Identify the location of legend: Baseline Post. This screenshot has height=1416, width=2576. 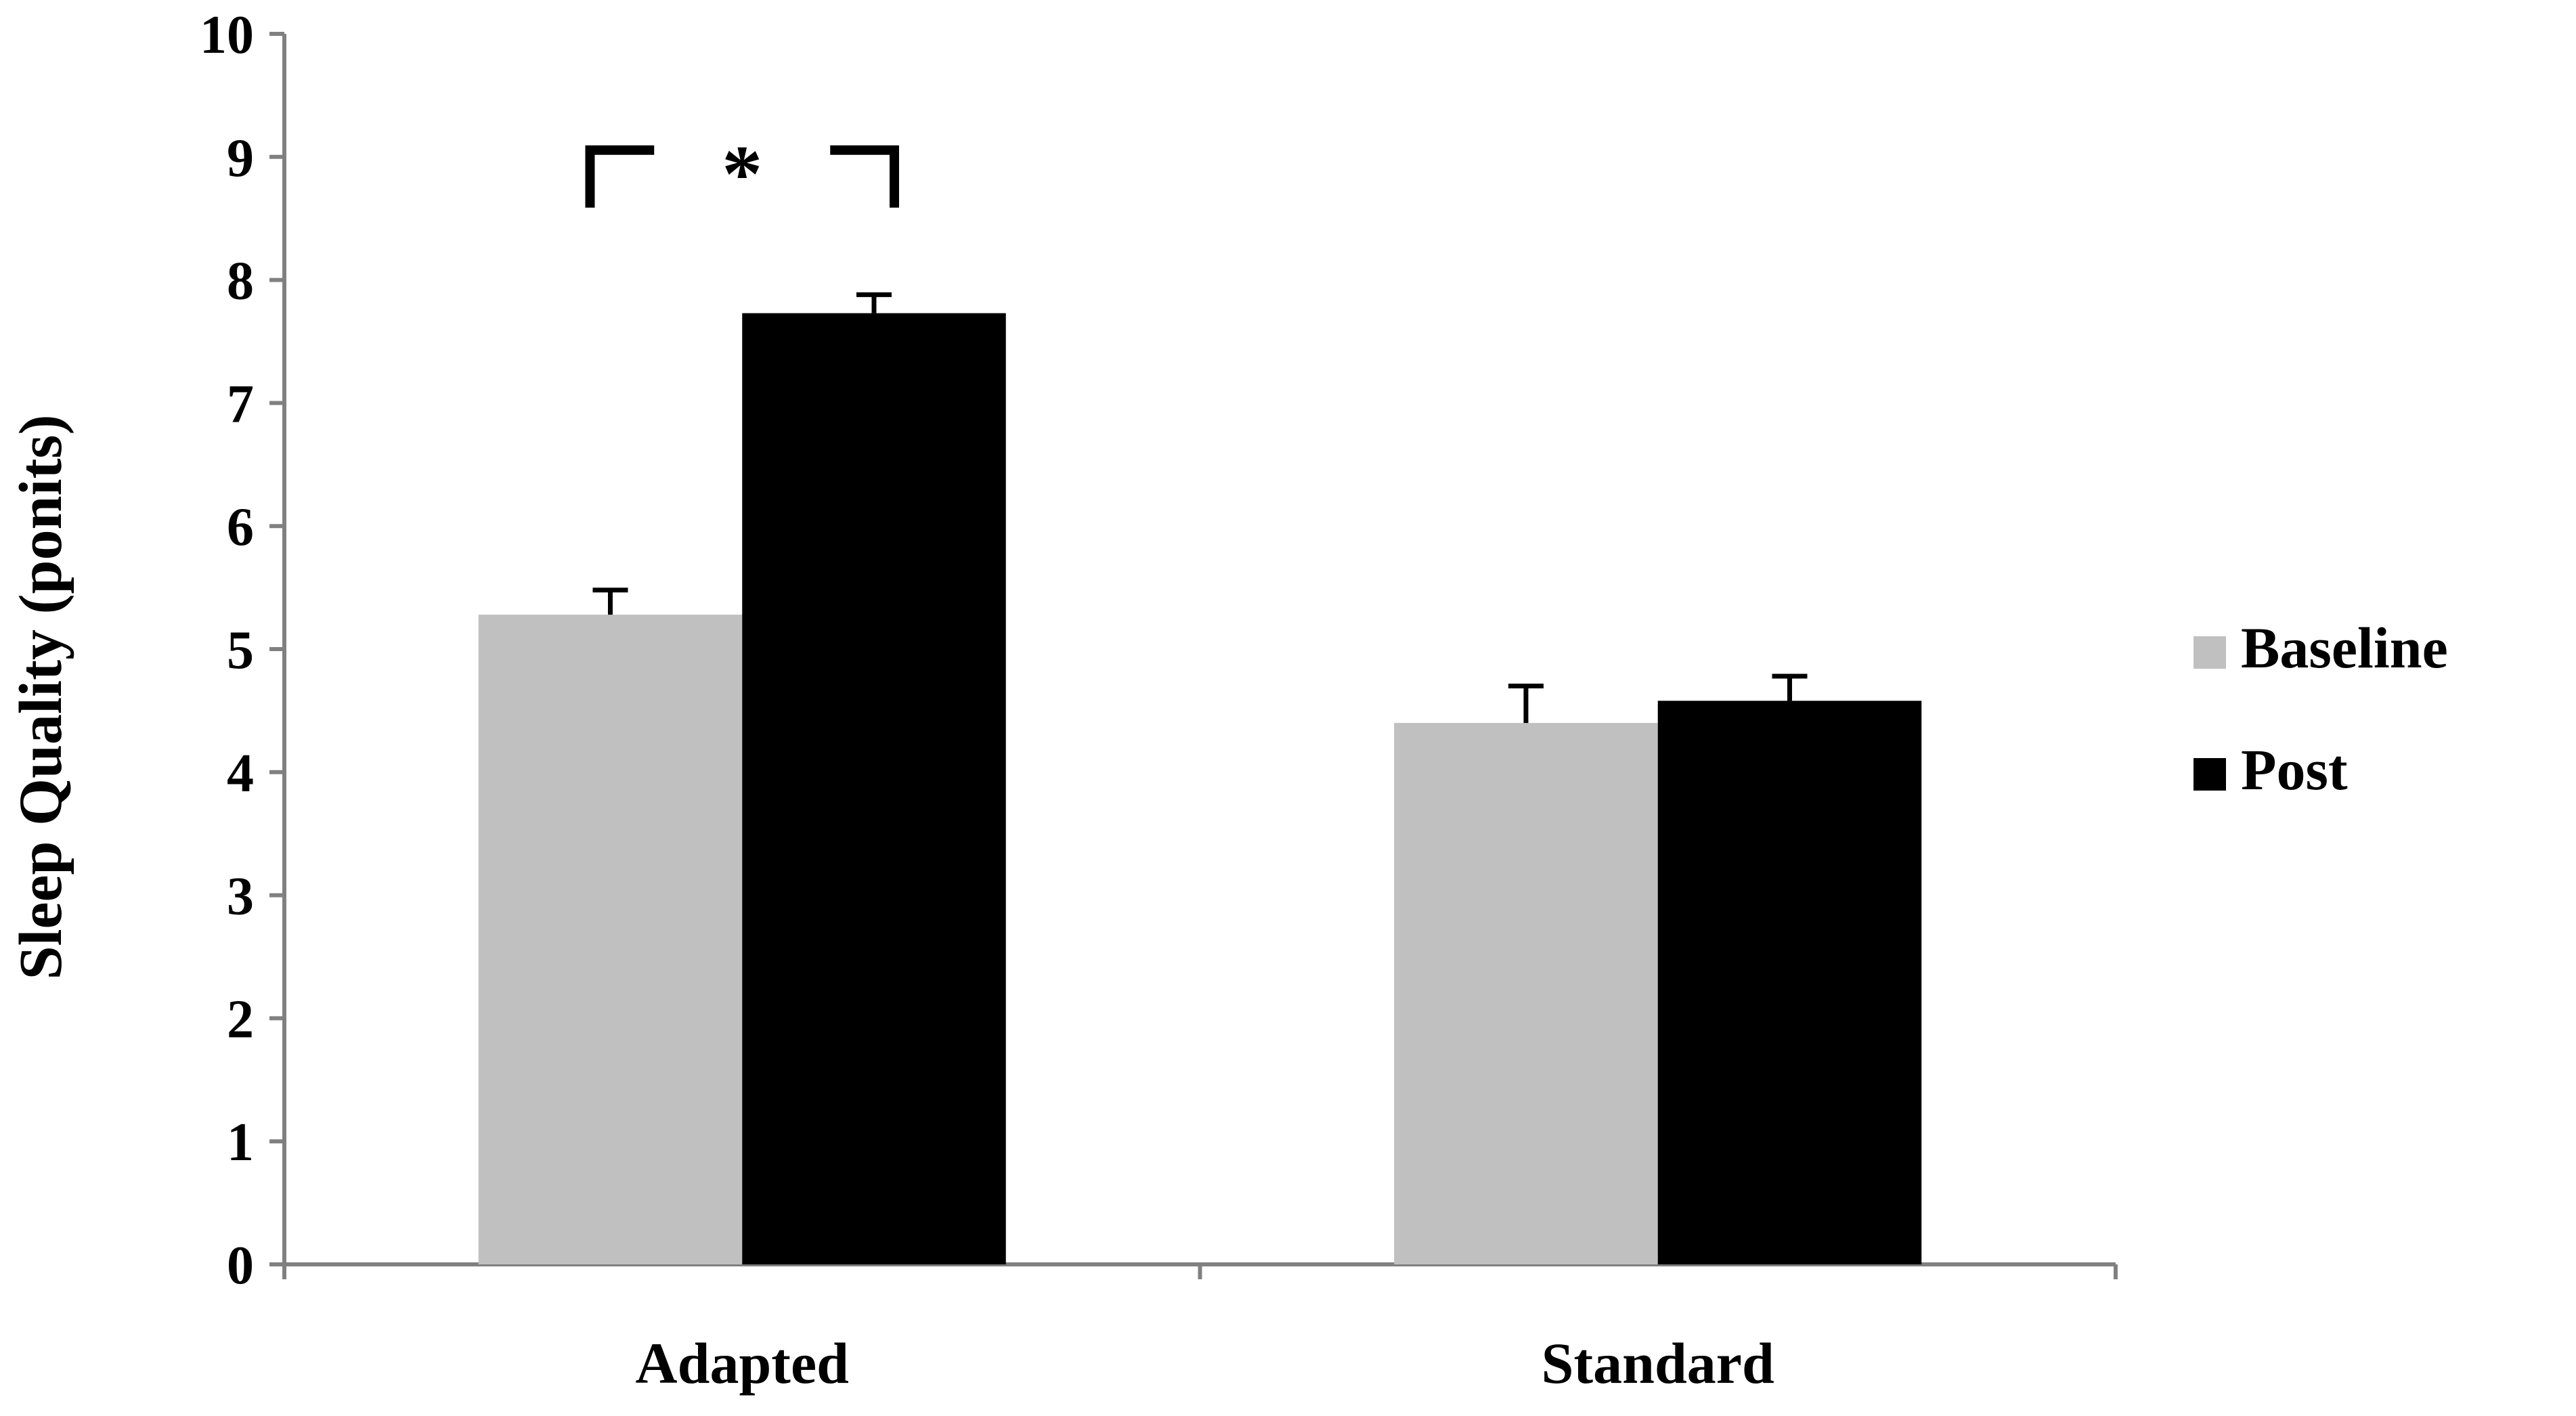
(2320, 708).